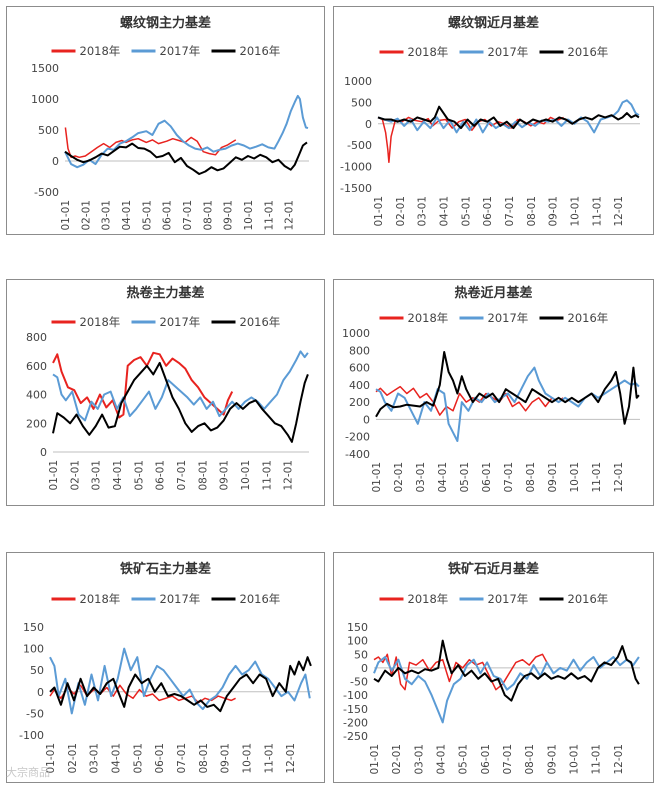 Image resolution: width=662 pixels, height=789 pixels. What do you see at coordinates (359, 682) in the screenshot?
I see `y-tick-label: -50` at bounding box center [359, 682].